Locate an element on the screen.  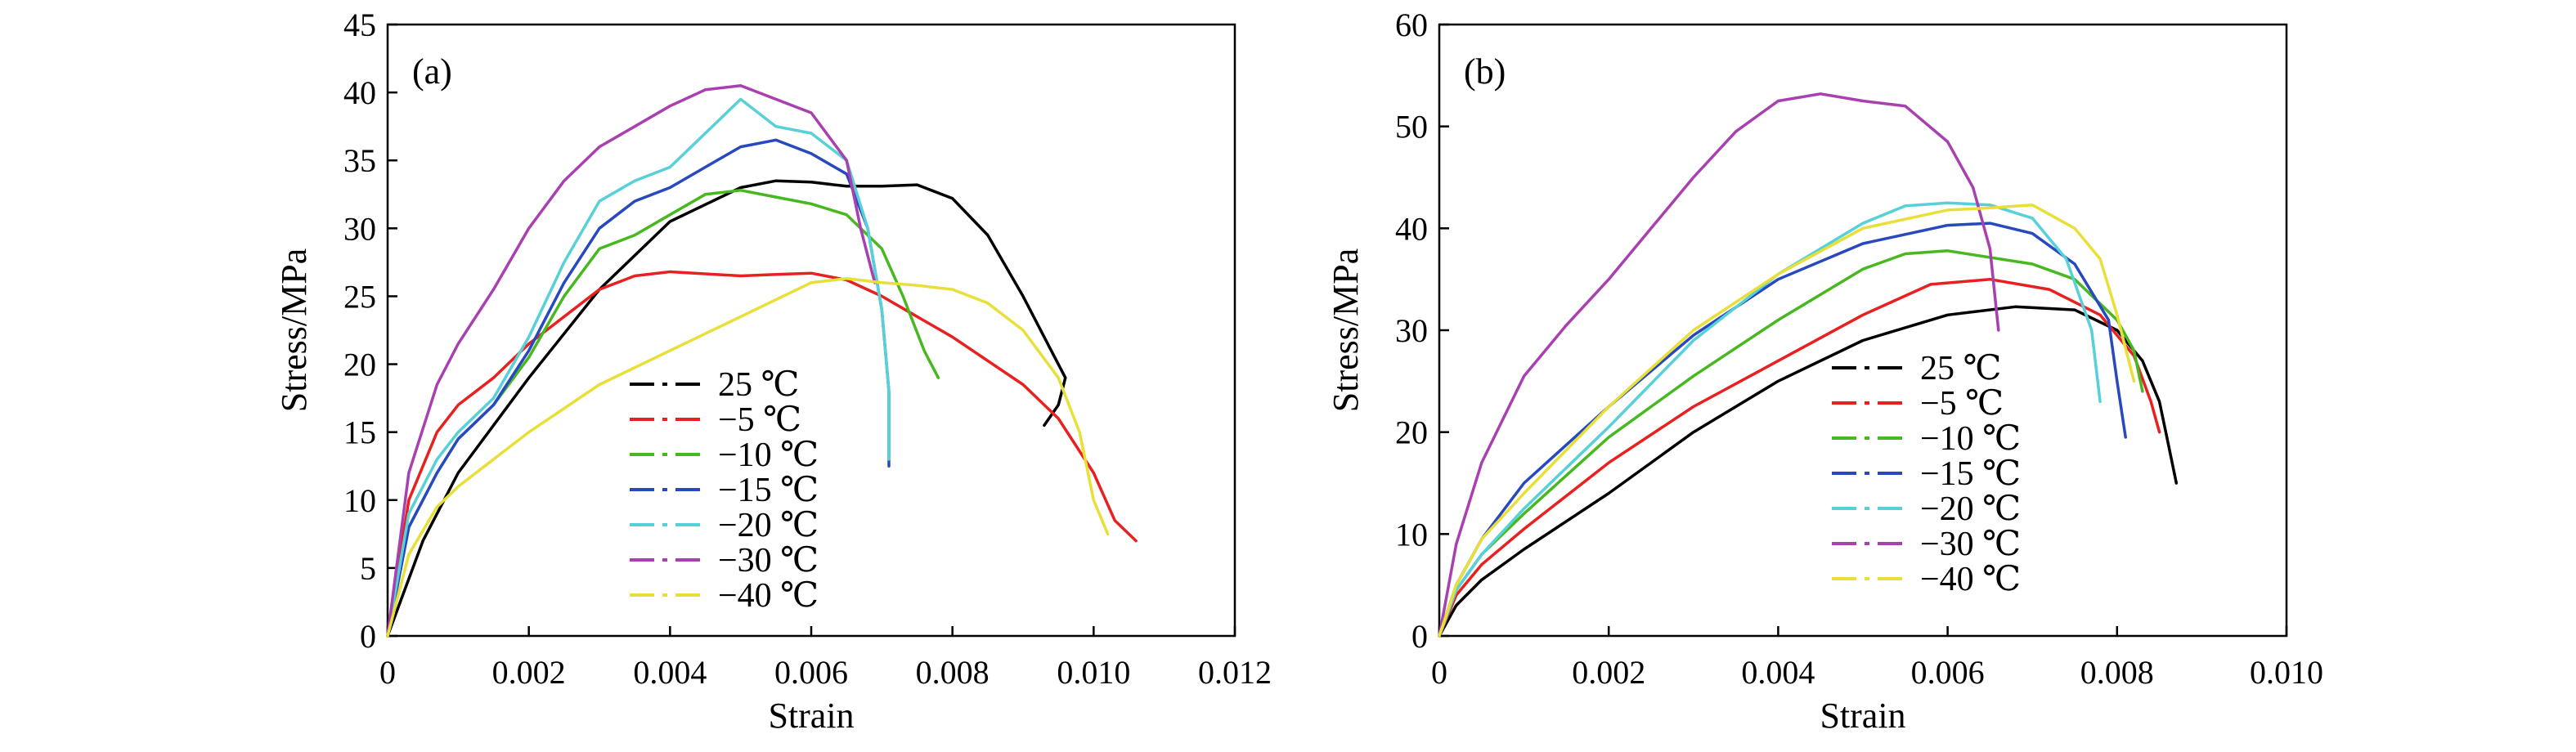
y-tick-label: 25 is located at coordinates (359, 296).